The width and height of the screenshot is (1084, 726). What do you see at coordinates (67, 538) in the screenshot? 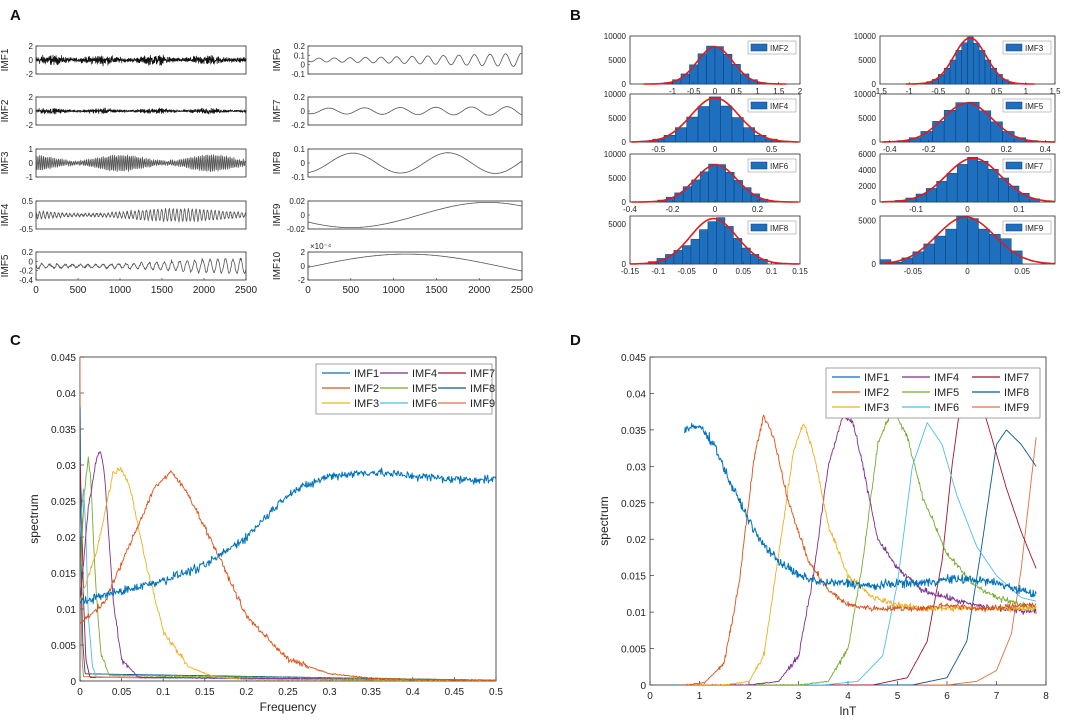
I see `y-tick-label: 0.02` at bounding box center [67, 538].